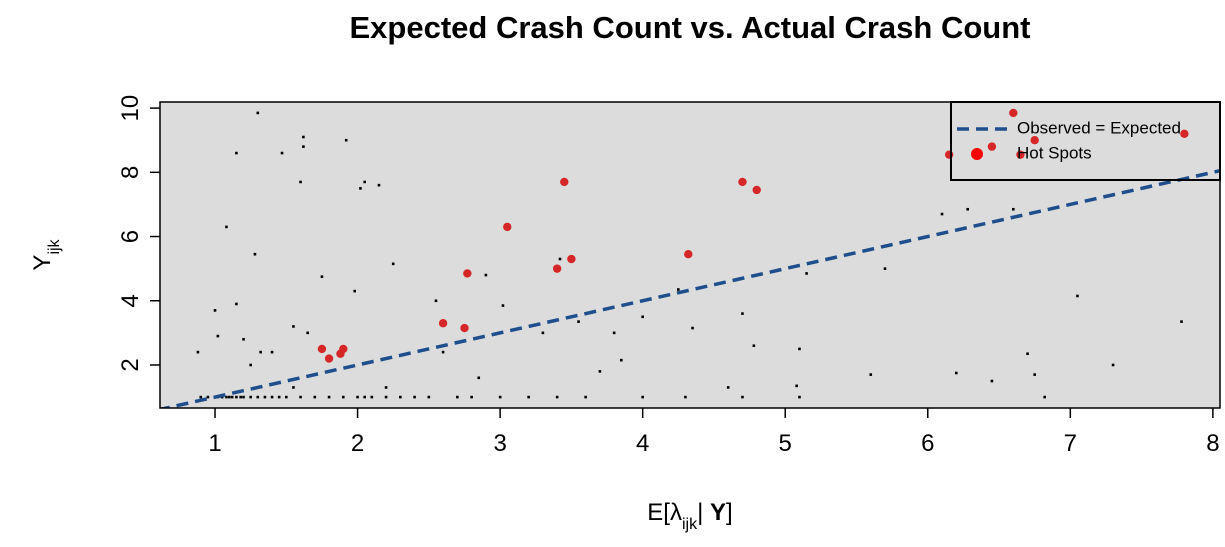 The image size is (1225, 547). Describe the element at coordinates (785, 443) in the screenshot. I see `x-tick-label: 5` at that location.